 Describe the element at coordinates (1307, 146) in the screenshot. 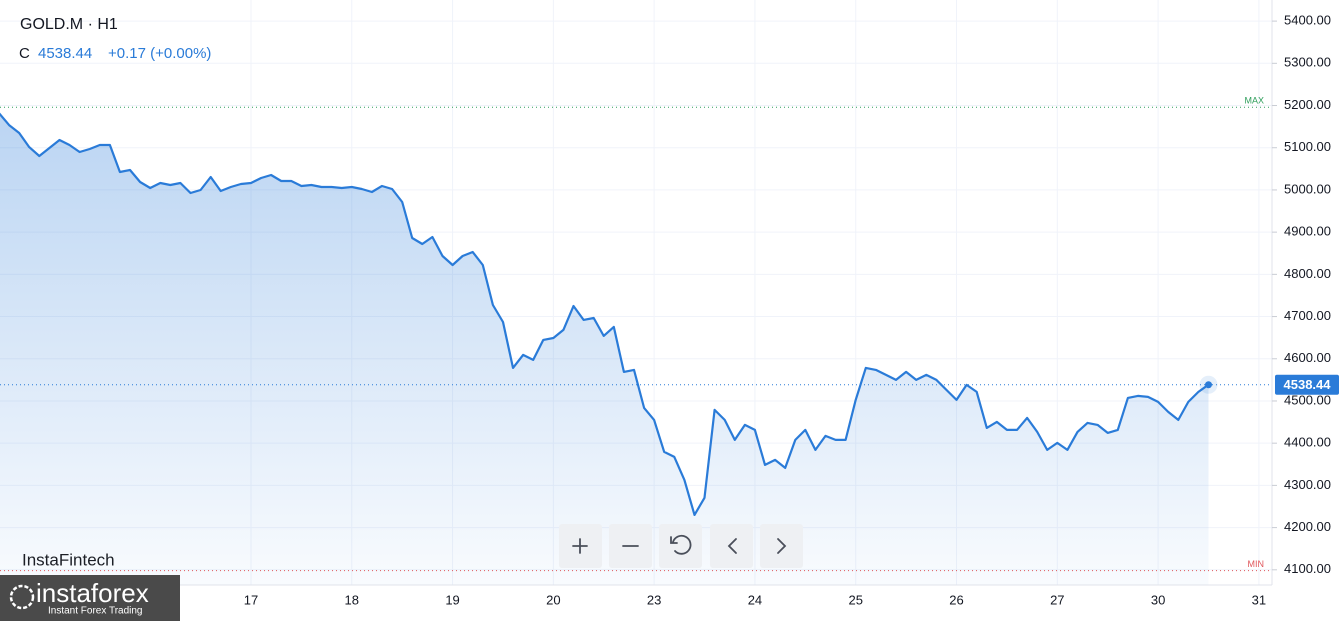

I see `y-tick-label: 5100.00` at that location.